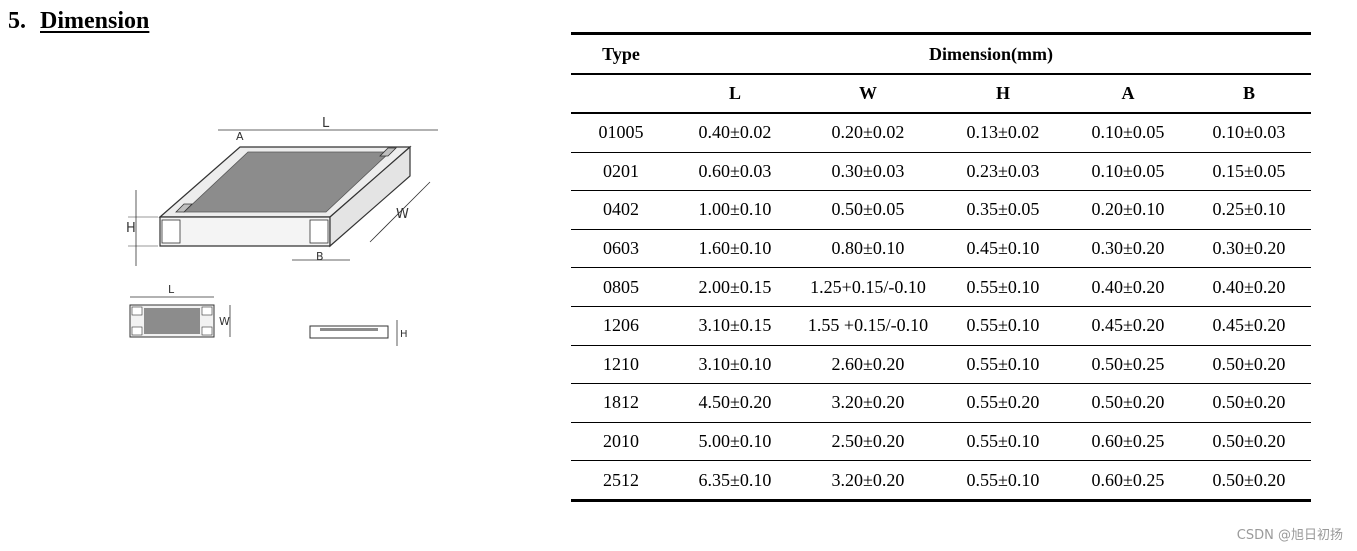  Describe the element at coordinates (1128, 287) in the screenshot. I see `a-cell: 0.40±0.20` at that location.